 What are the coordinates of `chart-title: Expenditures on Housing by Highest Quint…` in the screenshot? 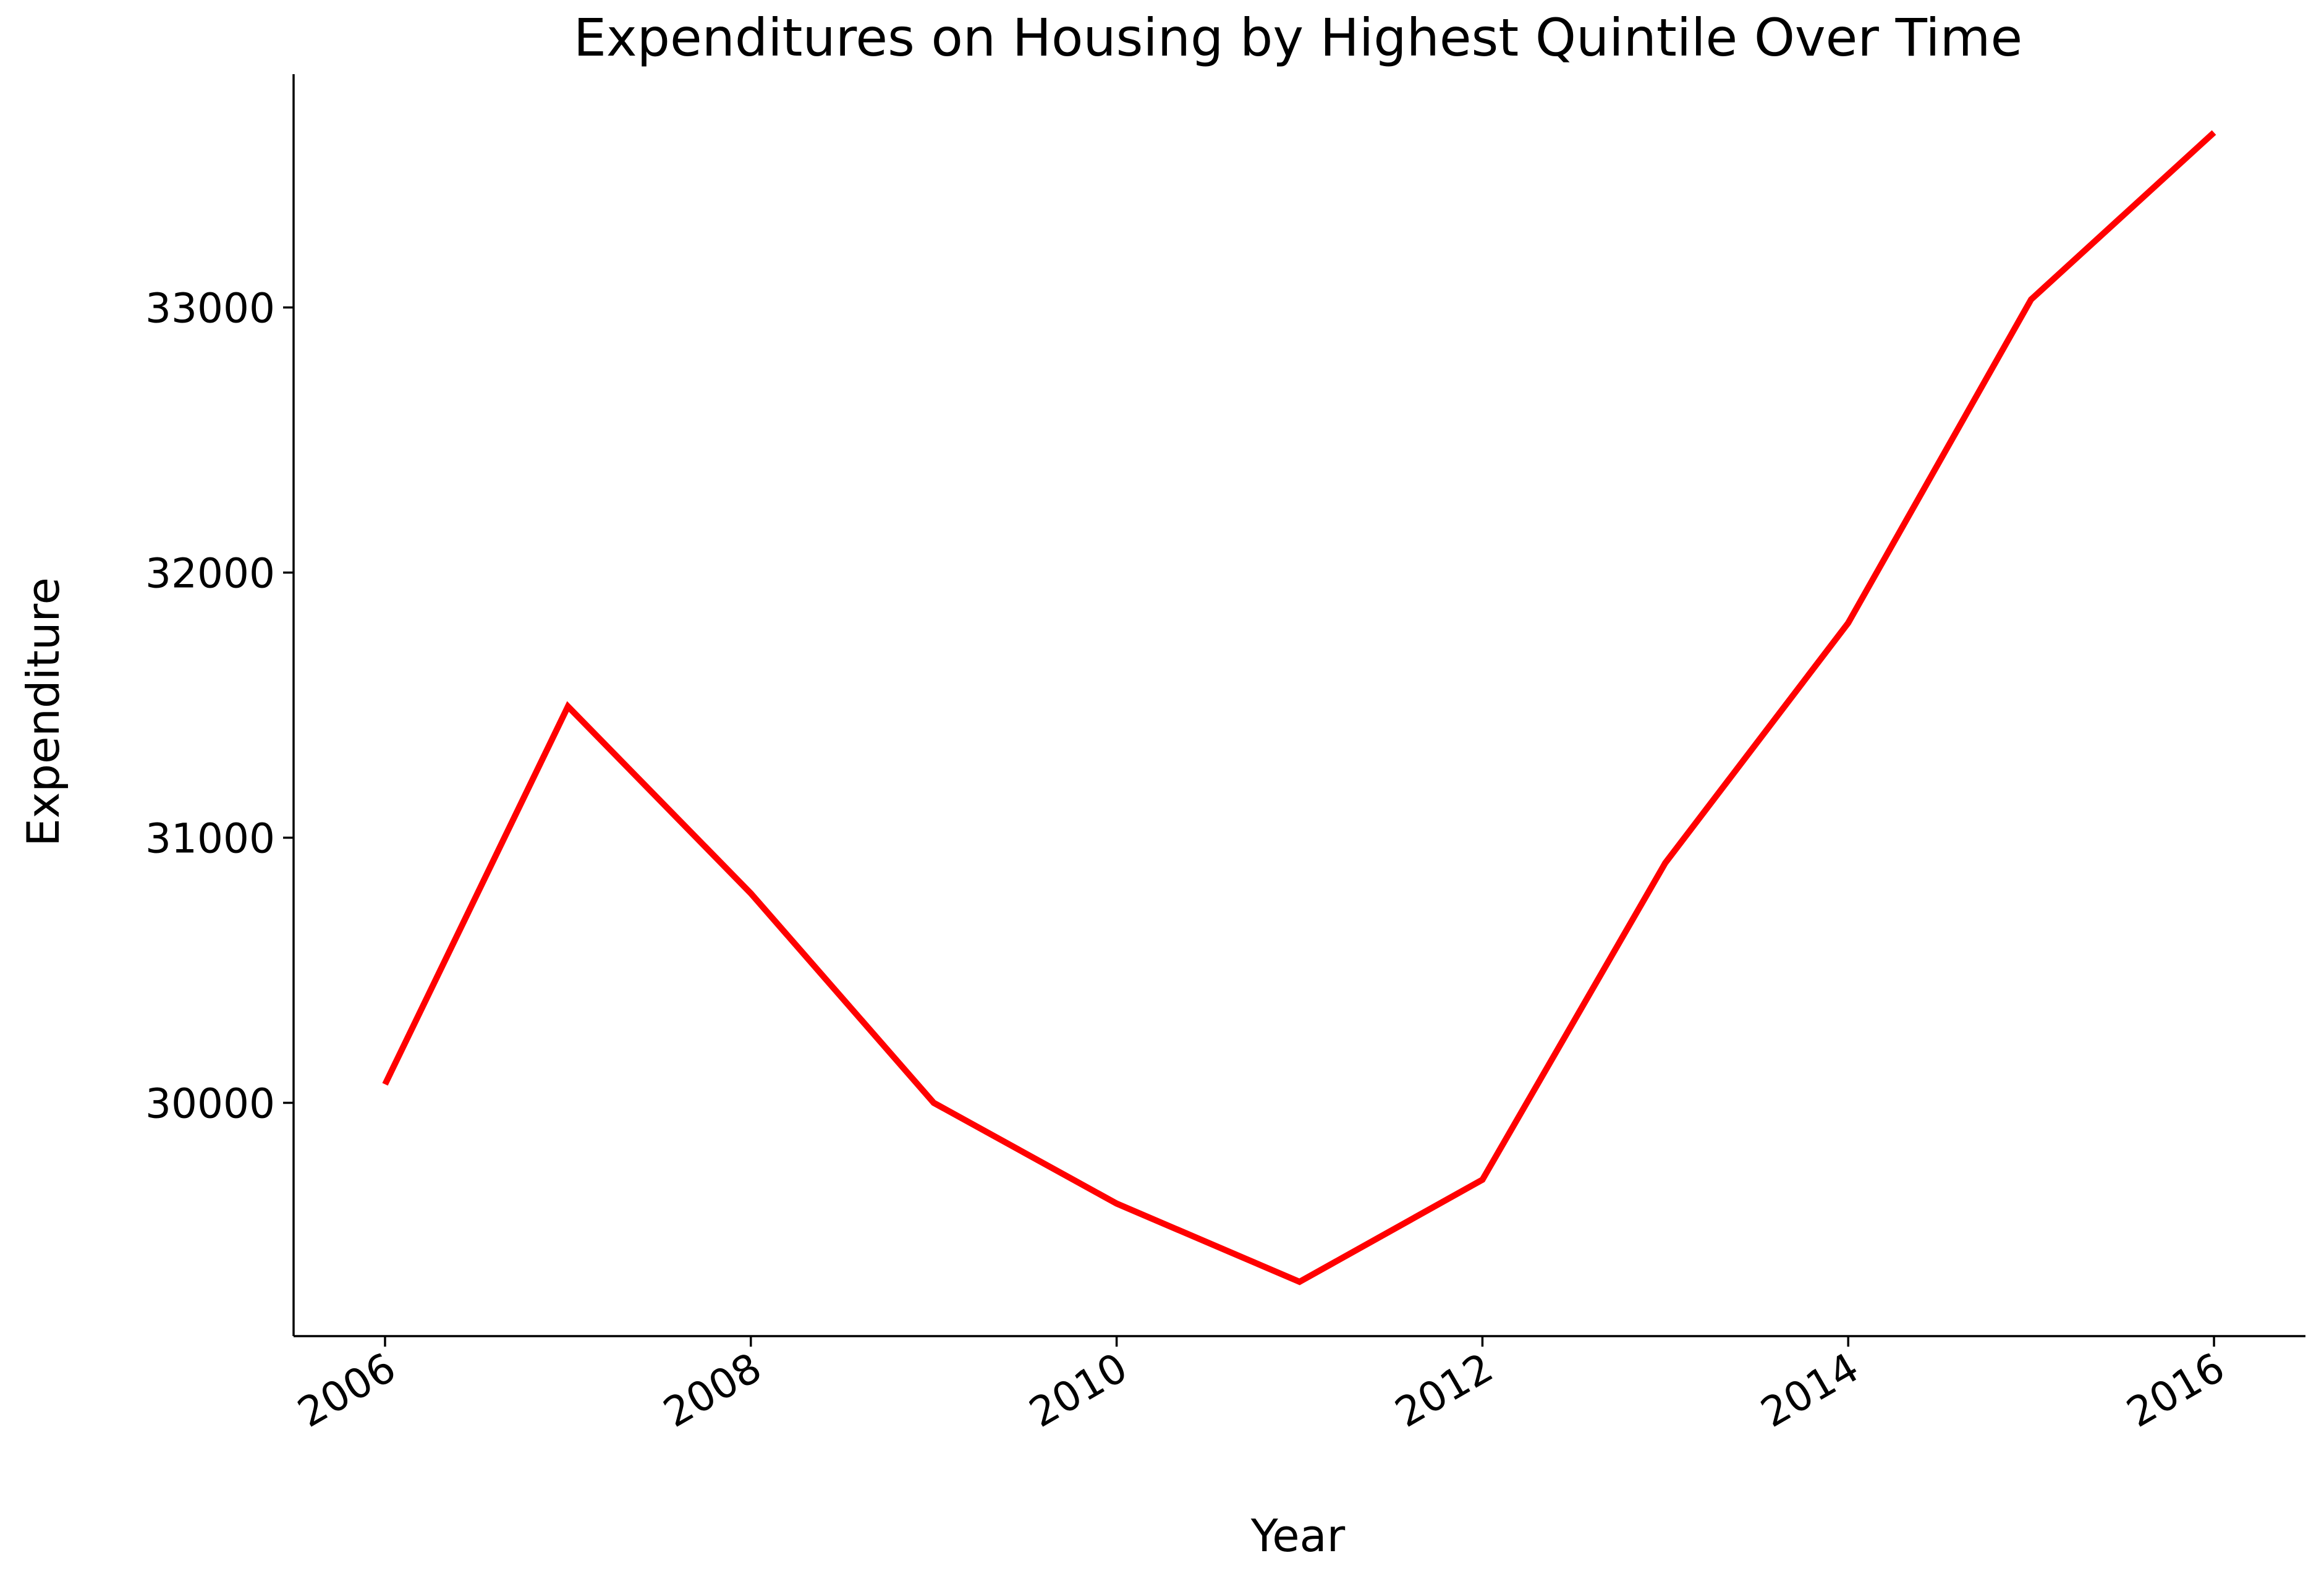 It's located at (1298, 37).